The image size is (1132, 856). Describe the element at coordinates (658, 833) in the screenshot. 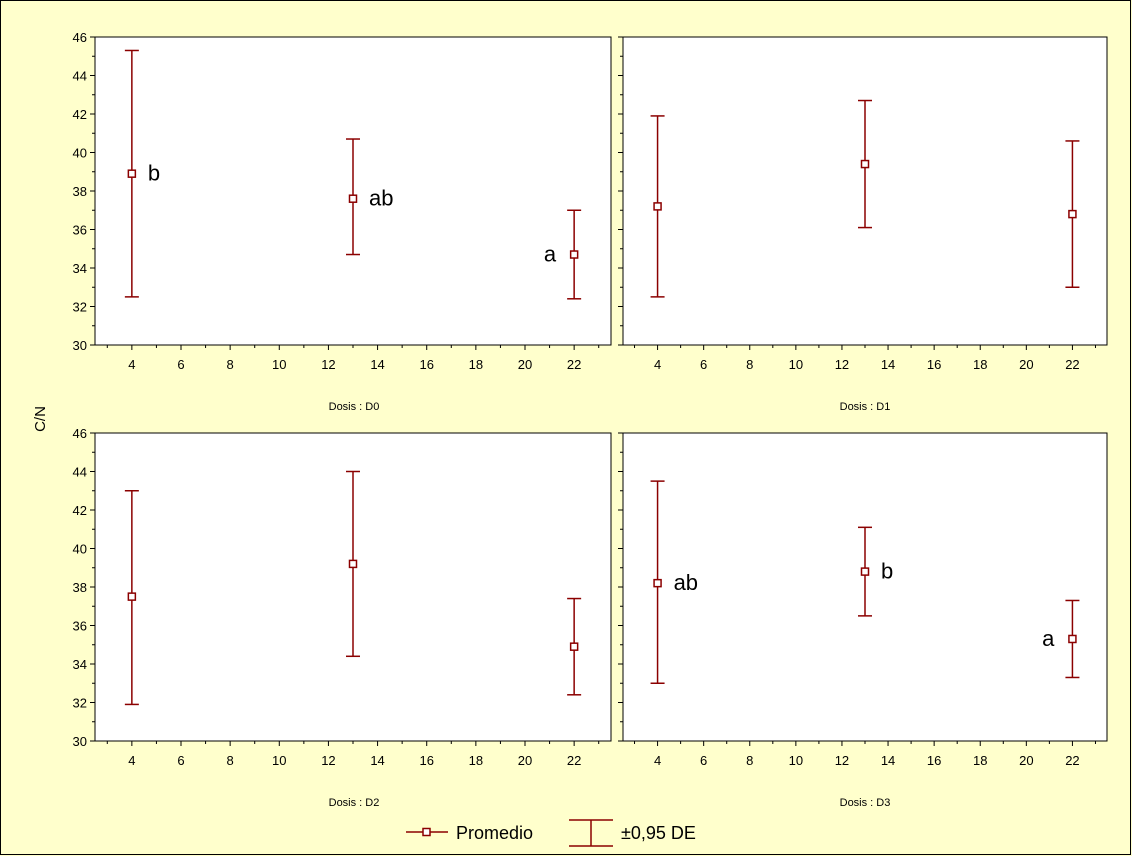

I see `legend-error-label: ±0,95 DE` at that location.